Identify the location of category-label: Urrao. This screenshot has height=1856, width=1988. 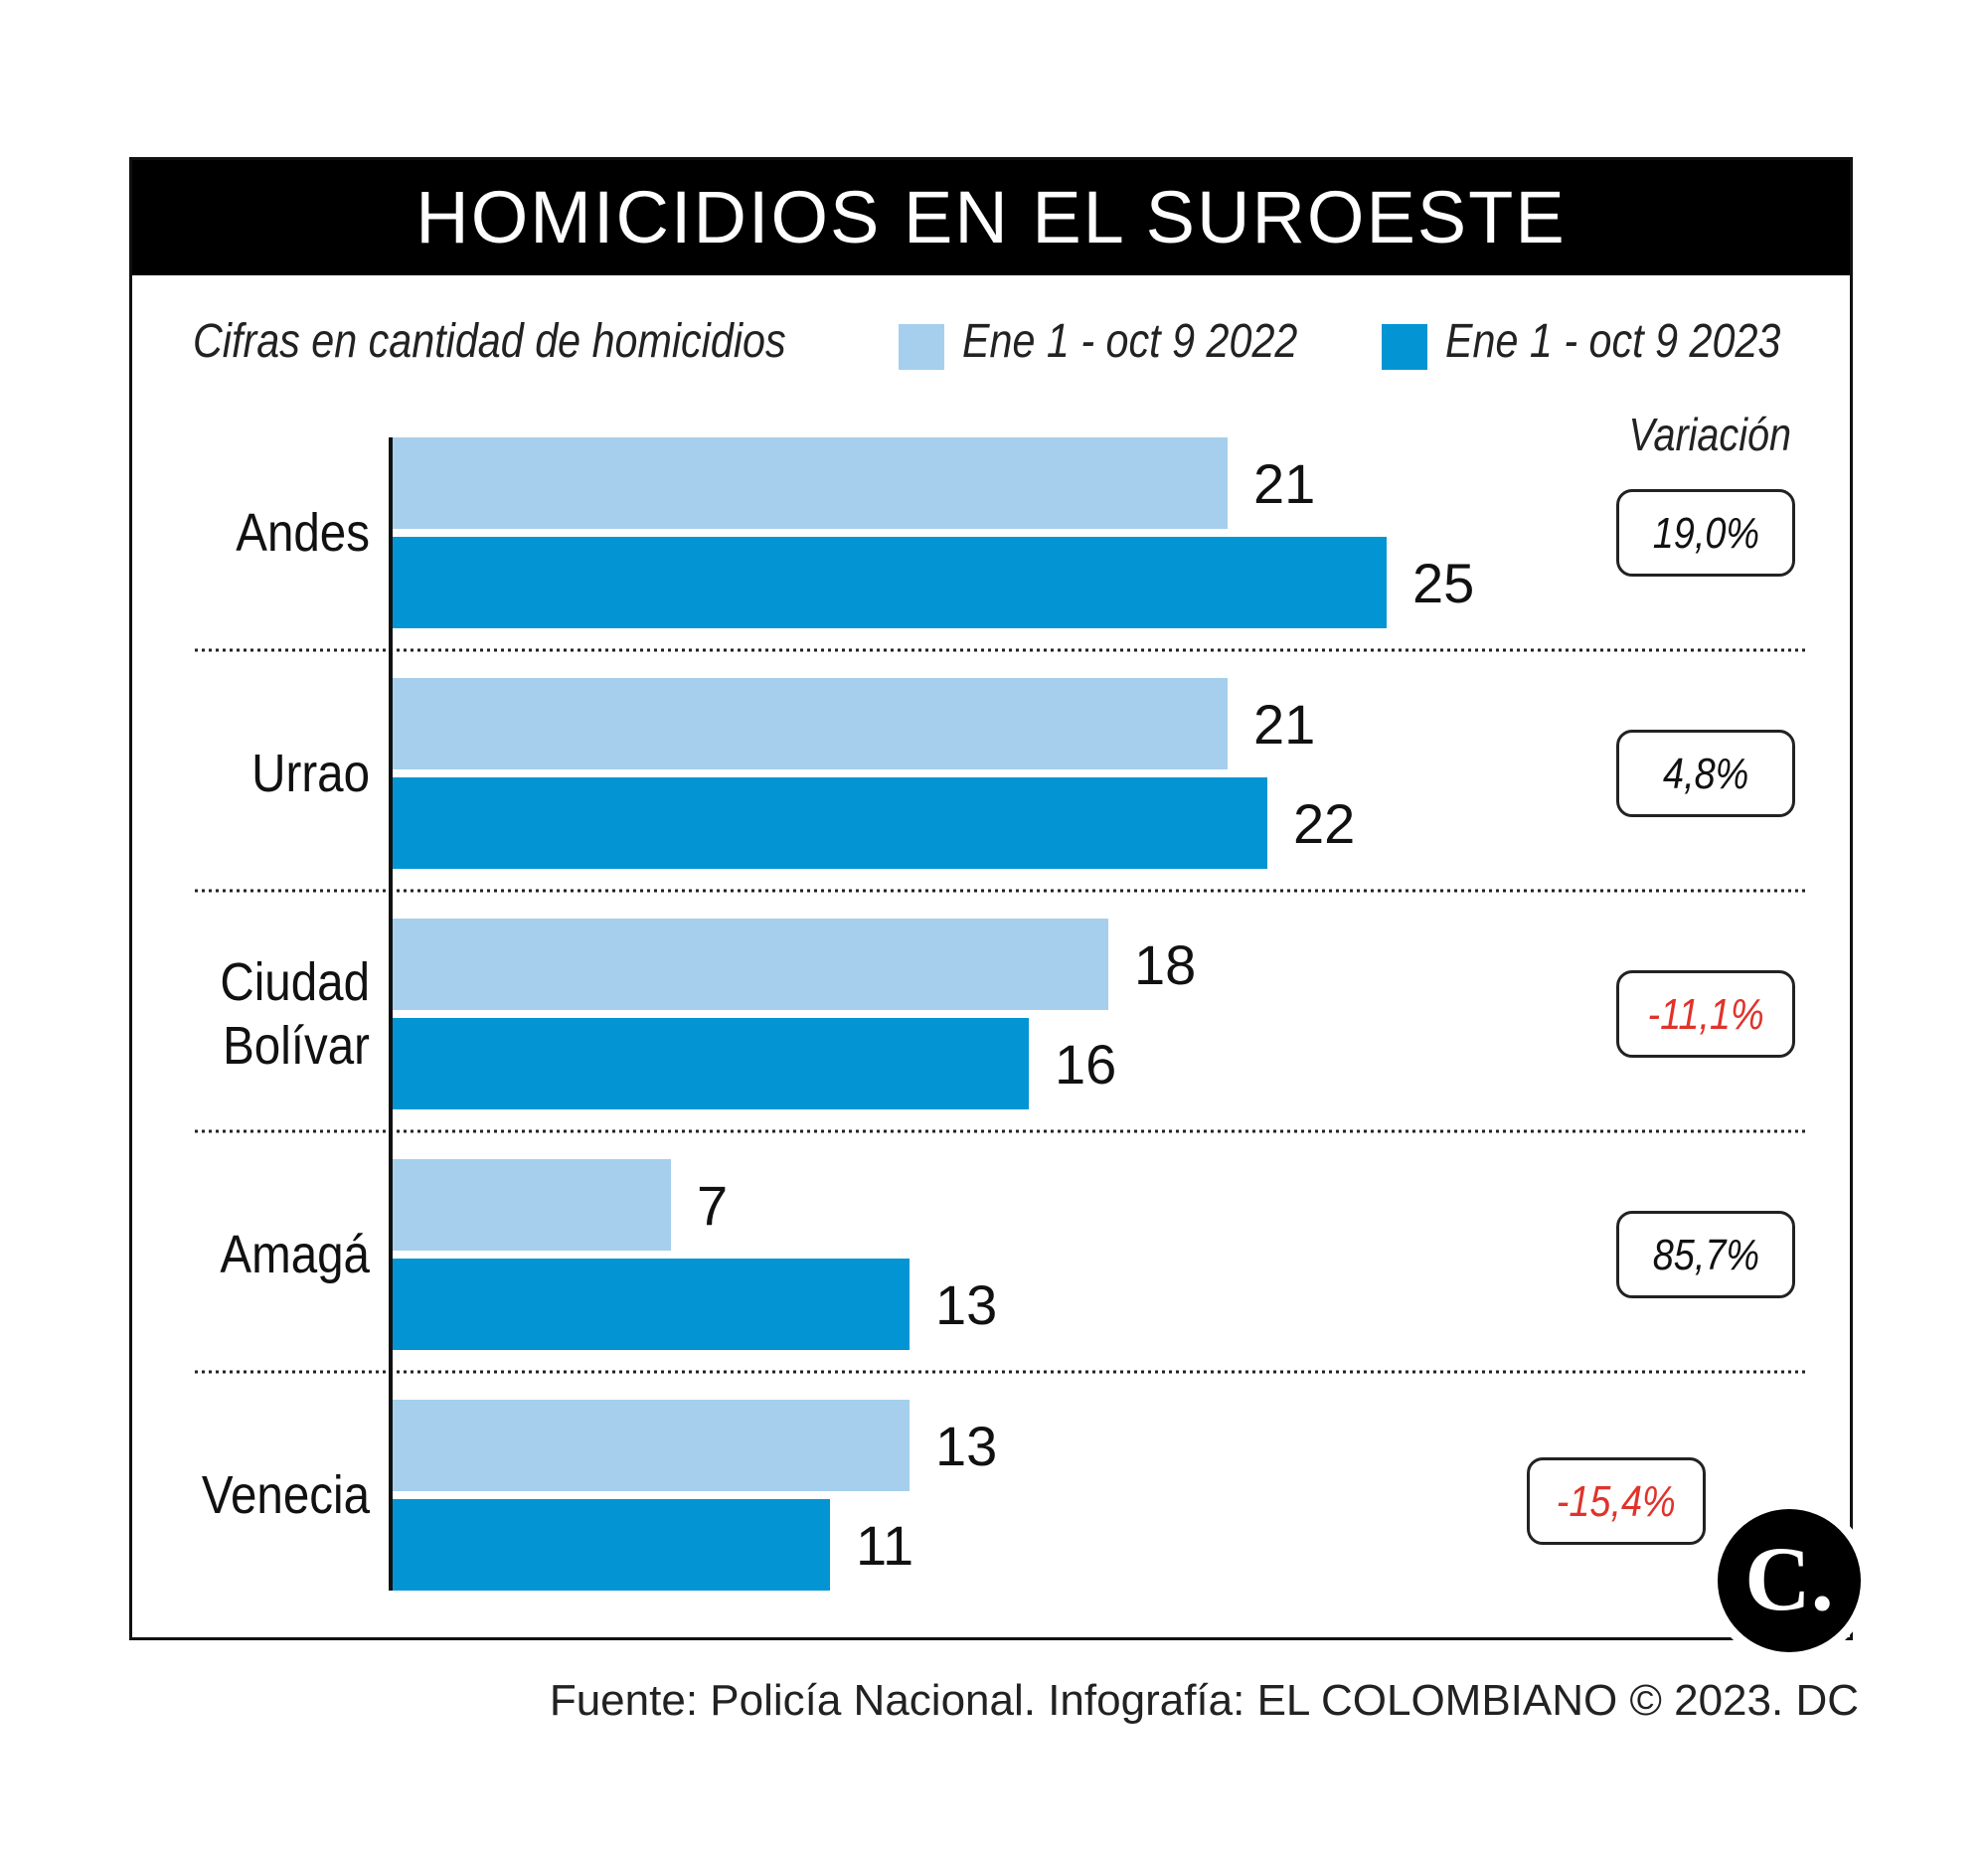
(310, 773).